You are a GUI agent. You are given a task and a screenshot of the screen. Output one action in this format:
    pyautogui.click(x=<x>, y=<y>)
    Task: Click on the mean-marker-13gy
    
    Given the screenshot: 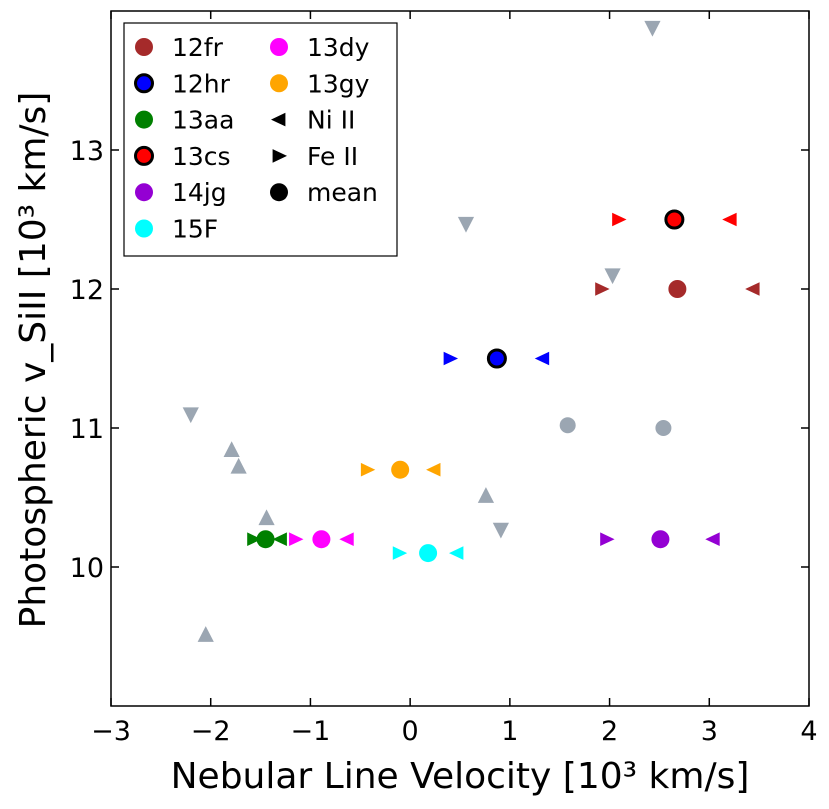 What is the action you would take?
    pyautogui.click(x=400, y=469)
    